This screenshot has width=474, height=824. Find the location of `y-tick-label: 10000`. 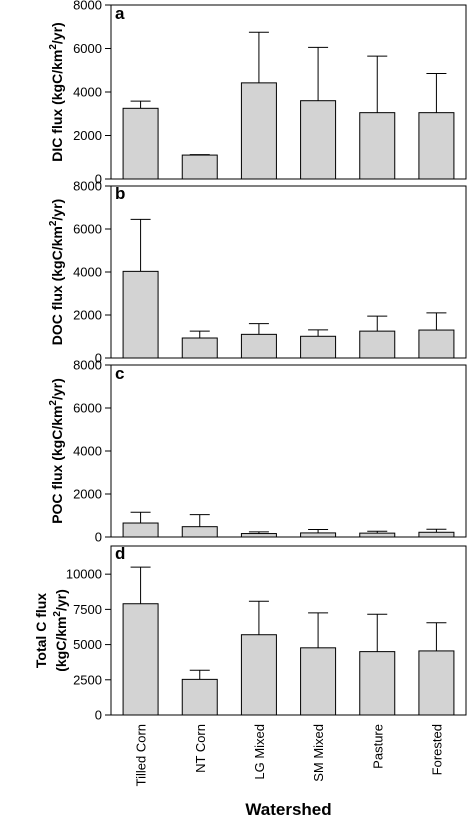

y-tick-label: 10000 is located at coordinates (84, 574).